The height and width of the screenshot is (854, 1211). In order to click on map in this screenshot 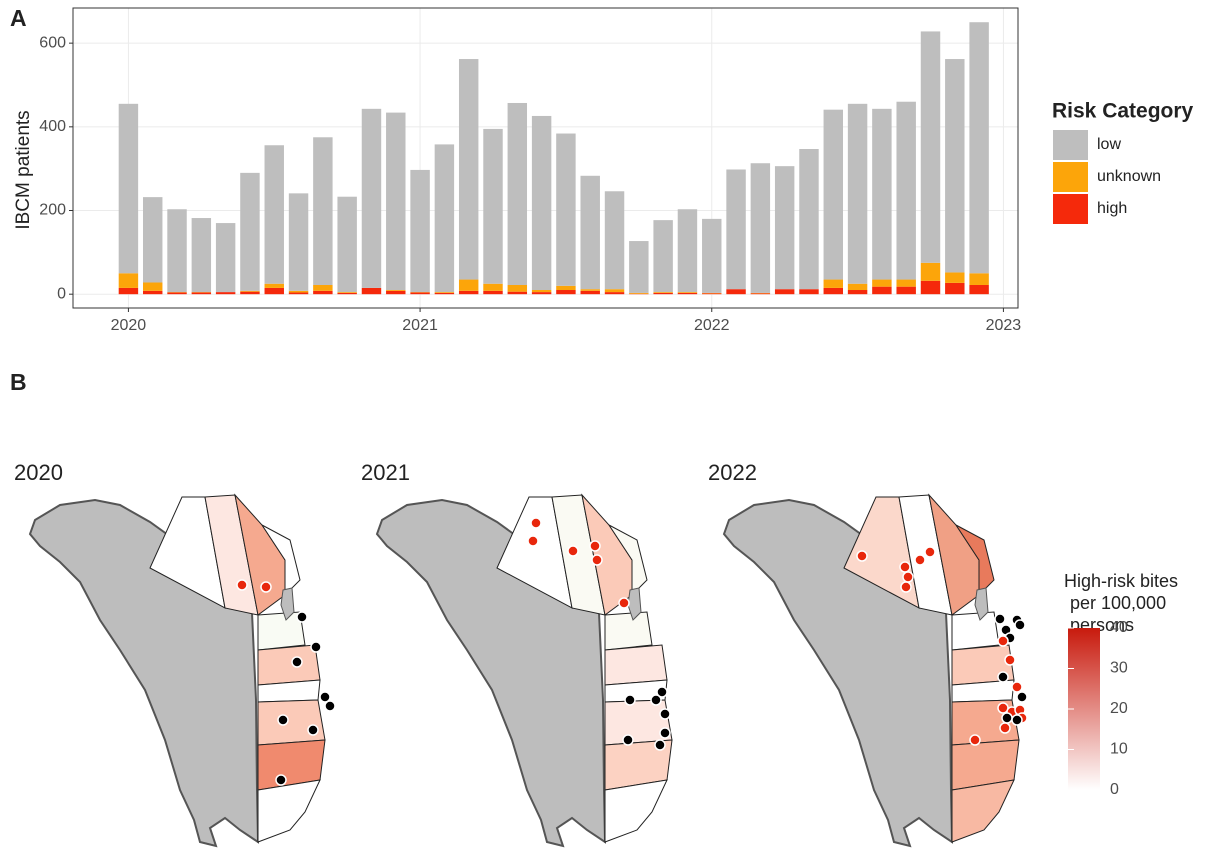, I will do `click(177, 670)`.